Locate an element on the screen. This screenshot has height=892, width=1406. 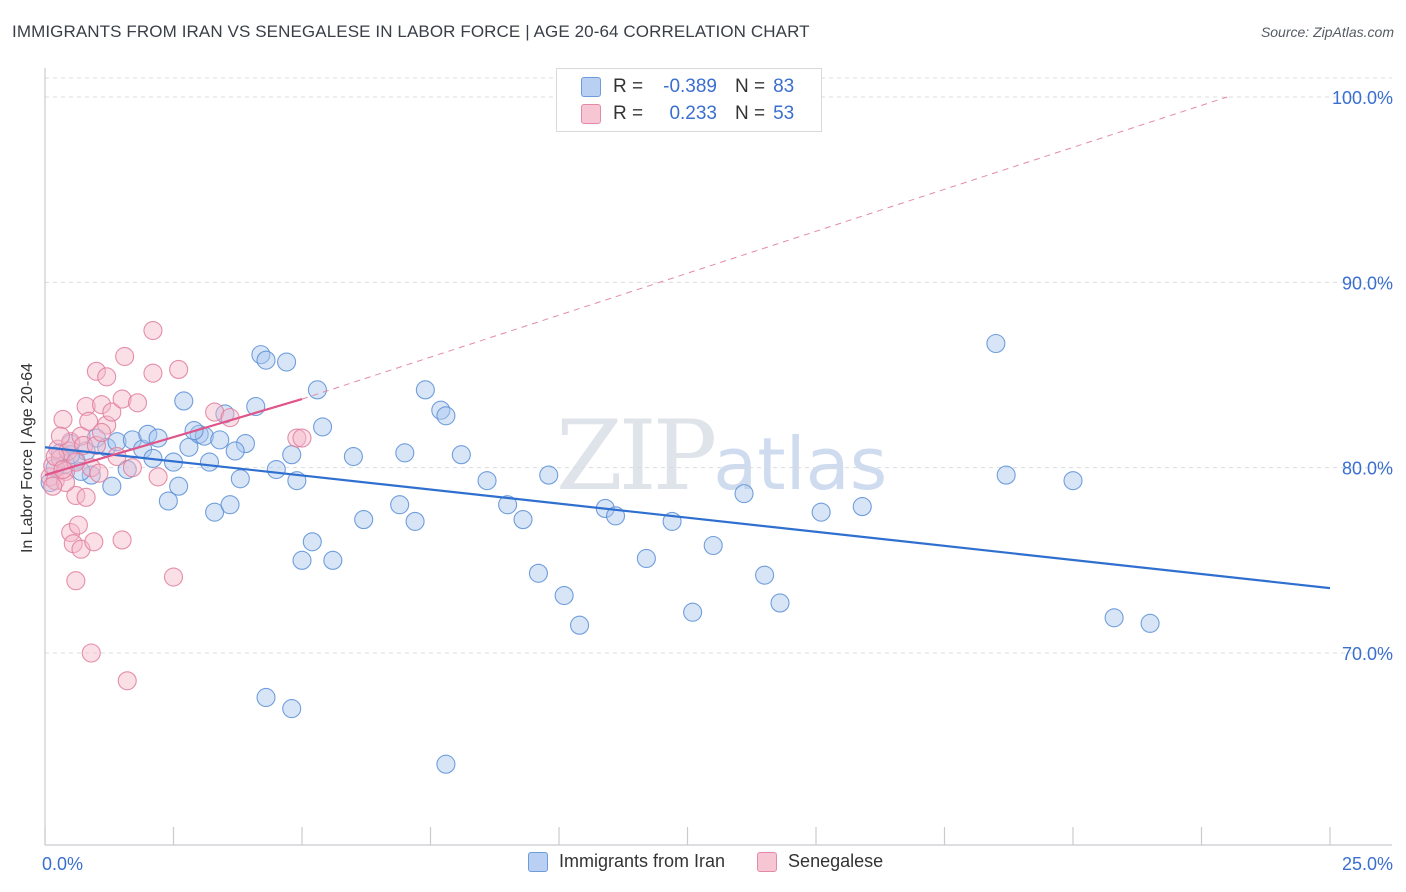
legend-row-senegalese: R = 0.233 N = 53 is located at coordinates (687, 114).